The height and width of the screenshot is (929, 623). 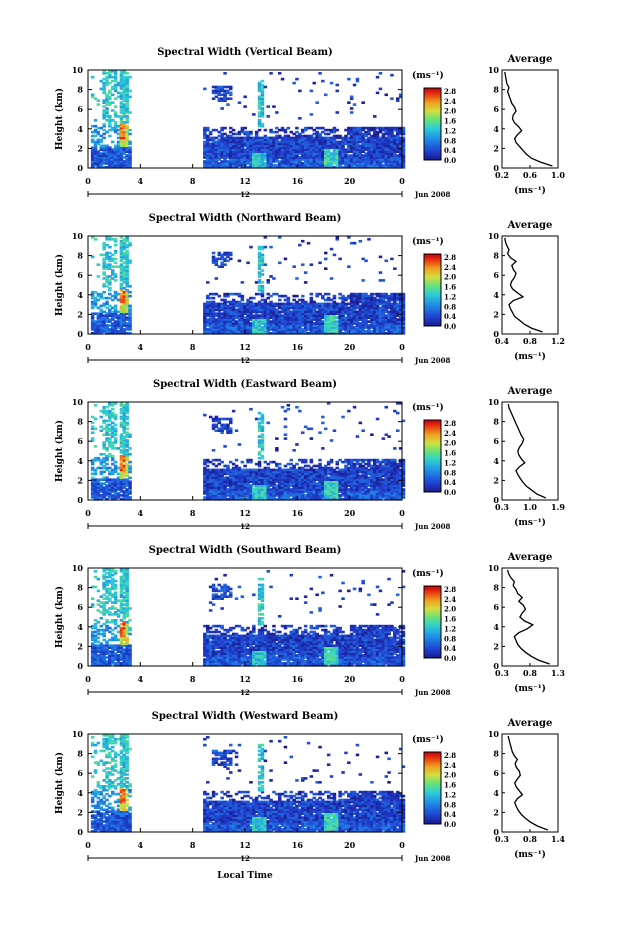 What do you see at coordinates (248, 119) in the screenshot?
I see `heatmap-cells` at bounding box center [248, 119].